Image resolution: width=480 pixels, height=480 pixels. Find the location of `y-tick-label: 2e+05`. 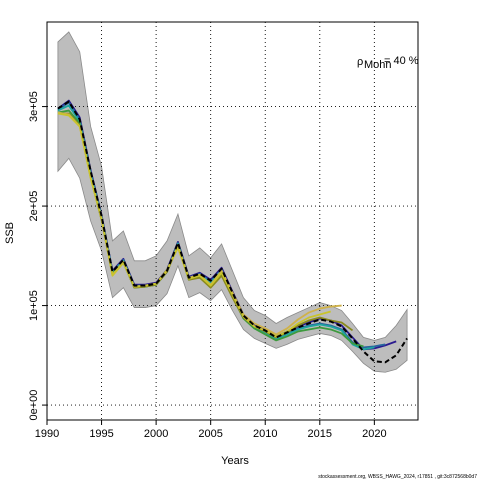

y-tick-label: 2e+05 is located at coordinates (34, 206).